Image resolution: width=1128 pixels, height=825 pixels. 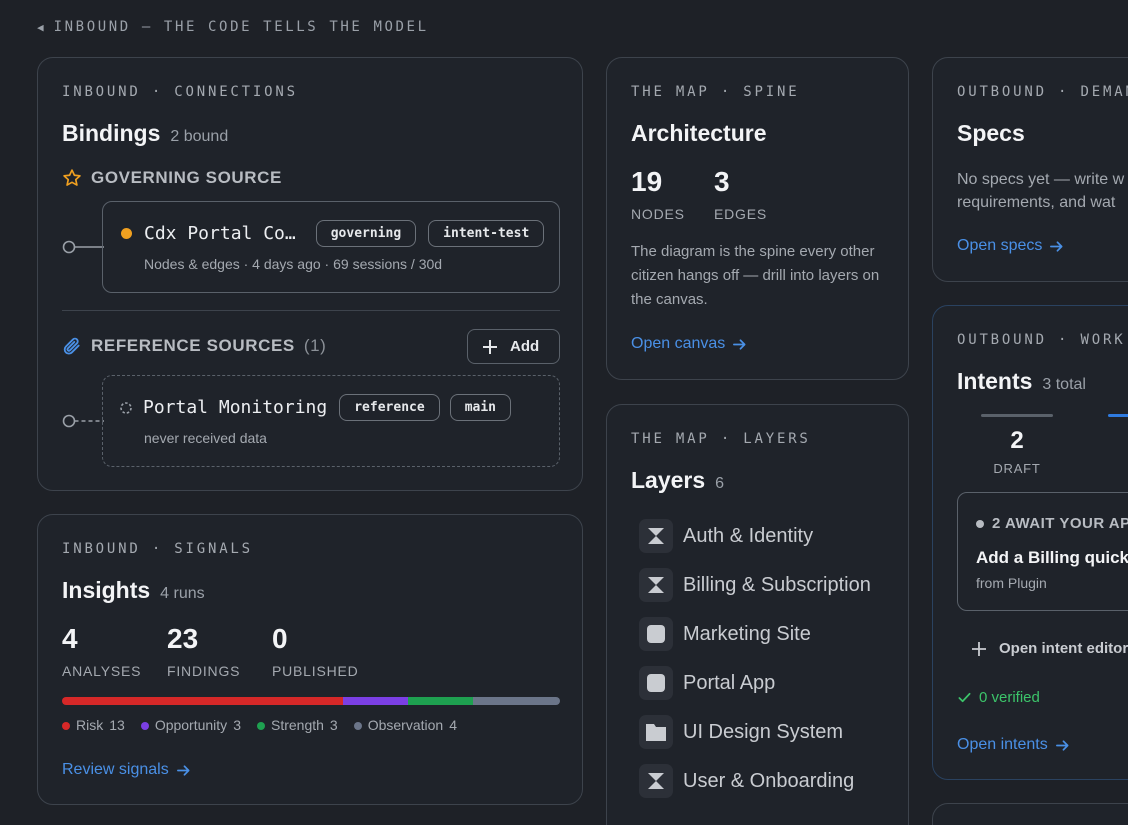 I want to click on layer-label: UI Design System, so click(x=763, y=731).